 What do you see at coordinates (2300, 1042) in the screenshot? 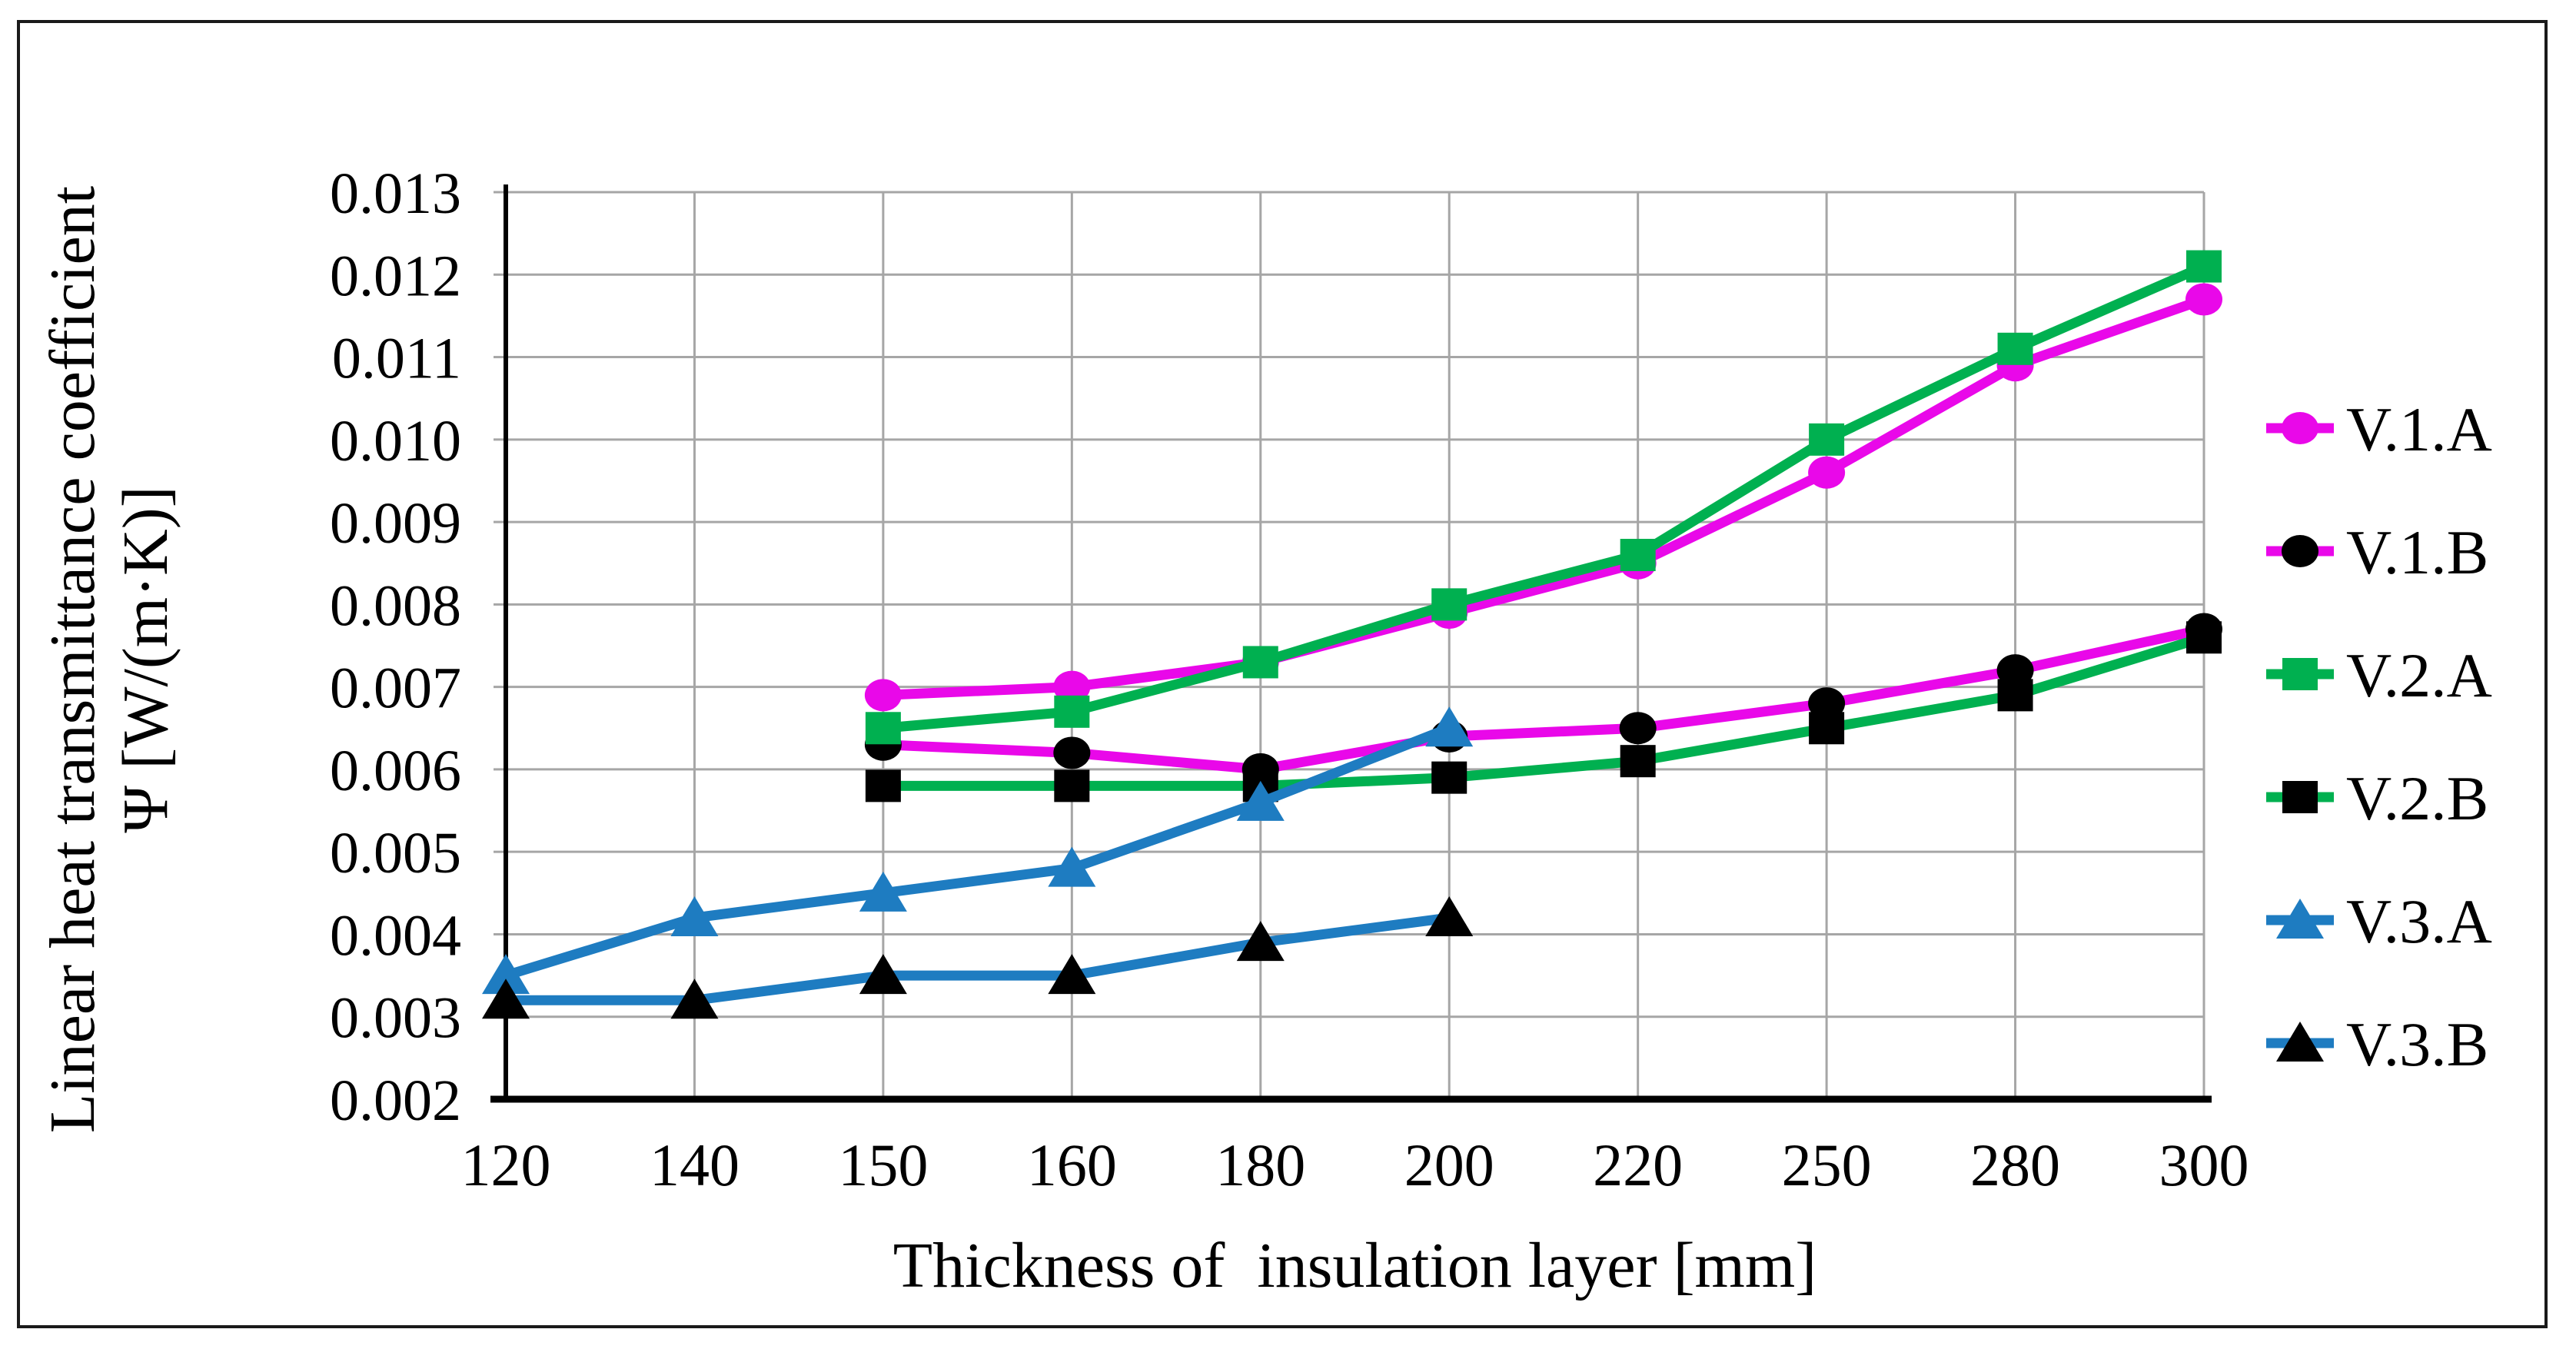
I see `legend-marker-V.3.B` at bounding box center [2300, 1042].